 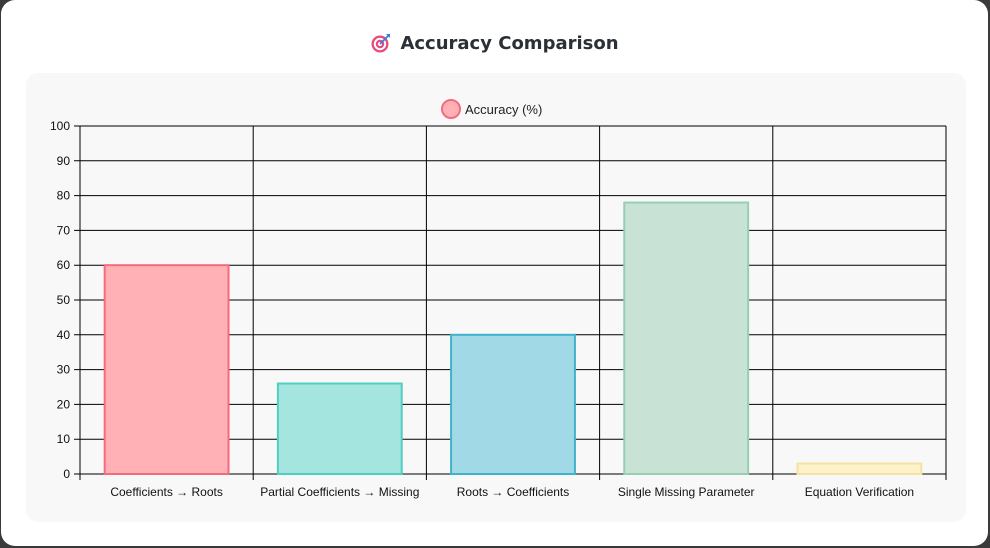 What do you see at coordinates (64, 300) in the screenshot?
I see `y-tick-label: 50` at bounding box center [64, 300].